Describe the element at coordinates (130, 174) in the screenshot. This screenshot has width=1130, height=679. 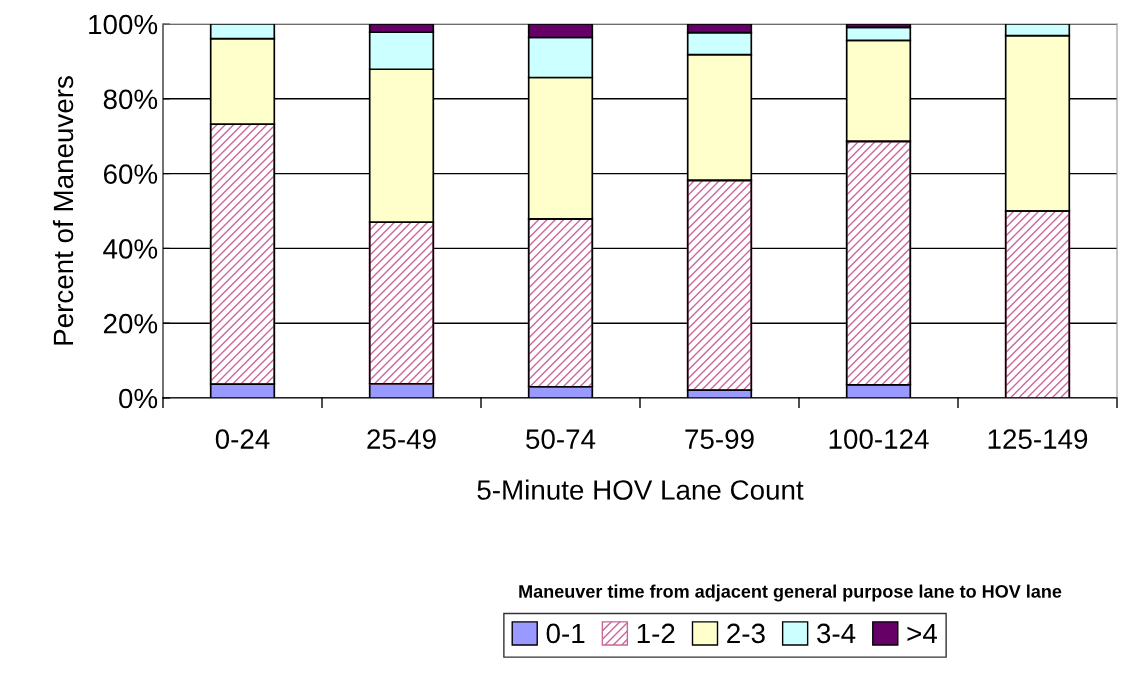
I see `y-tick-label: 60%` at that location.